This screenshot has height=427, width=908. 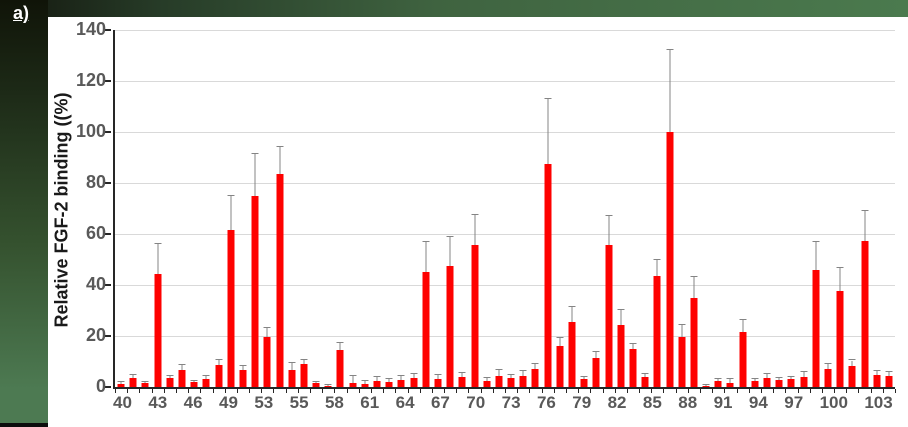 I want to click on x-axis-tick-label: 58, so click(x=334, y=402).